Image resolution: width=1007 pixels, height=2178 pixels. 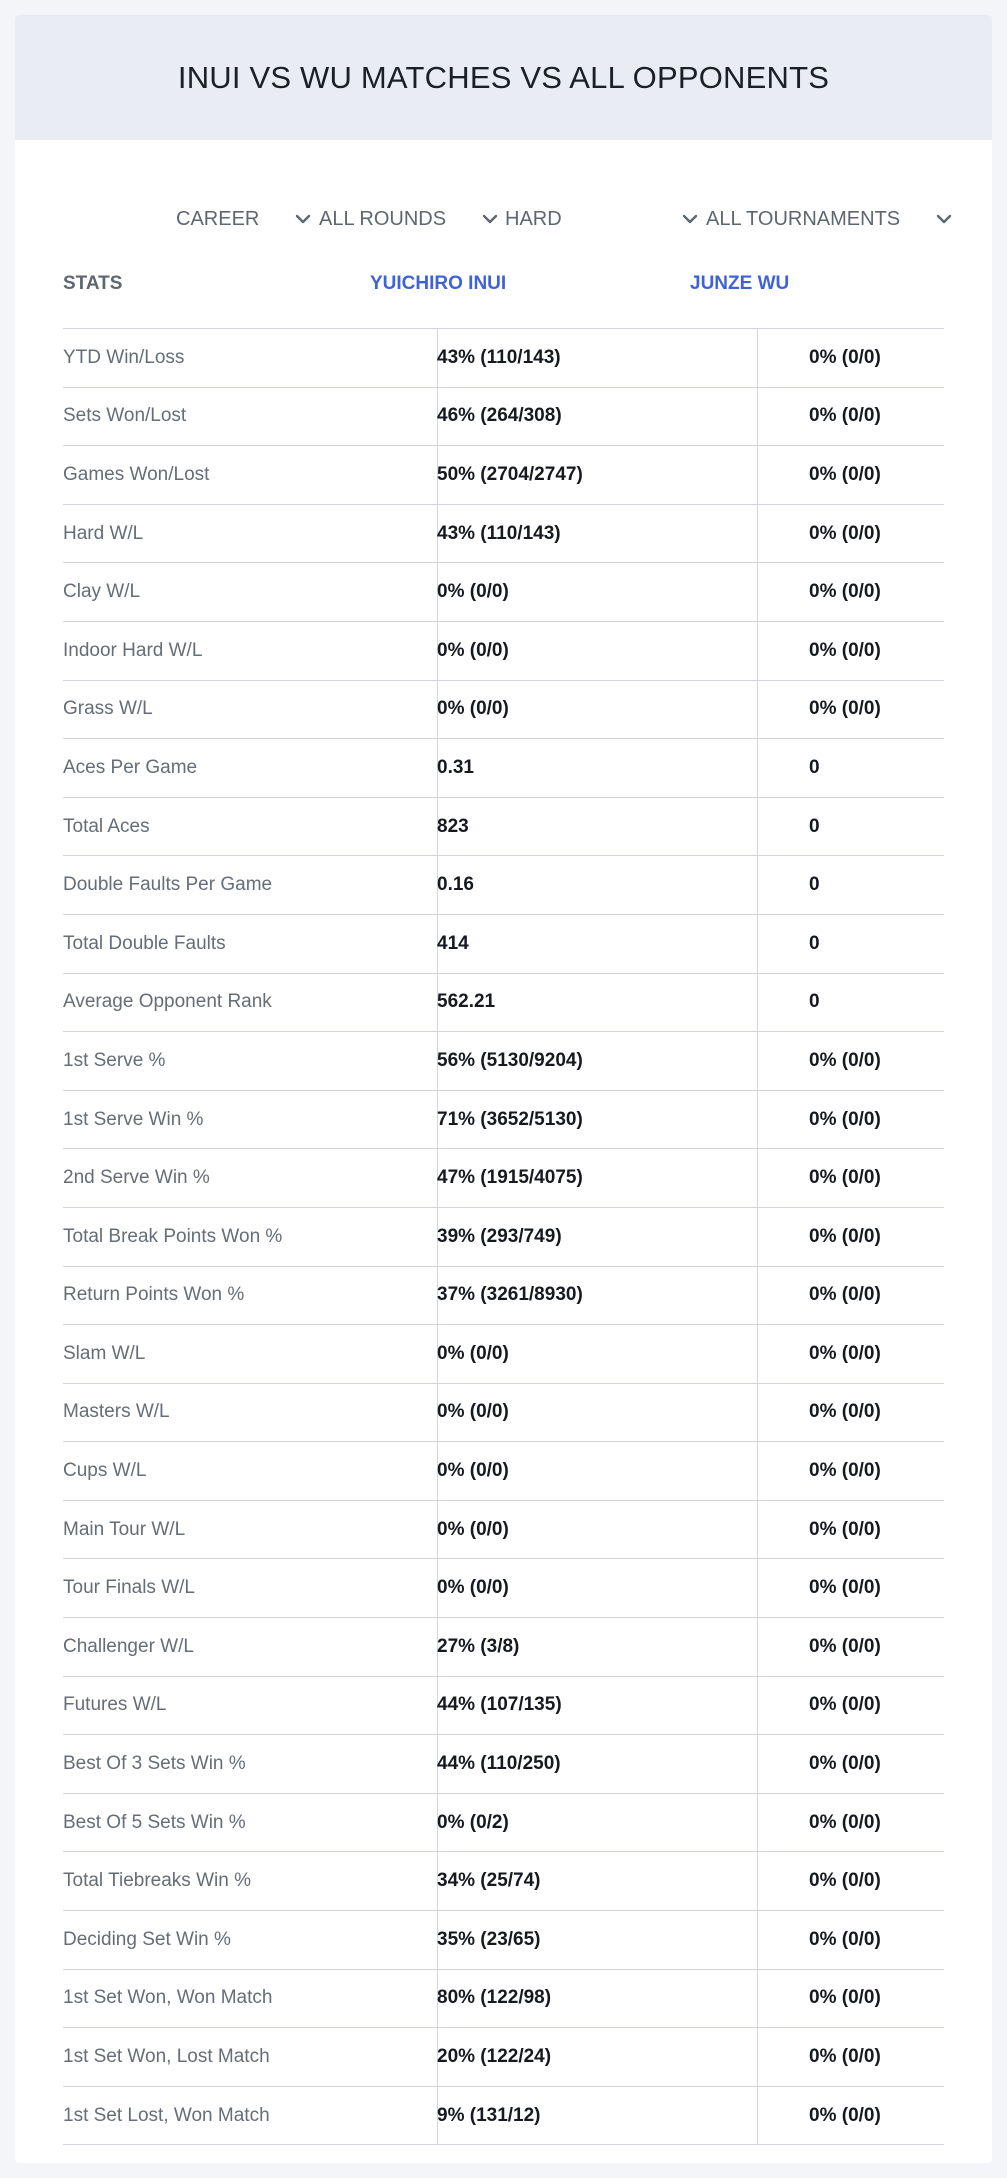 I want to click on player2-link: JUNZE WU, so click(x=740, y=283).